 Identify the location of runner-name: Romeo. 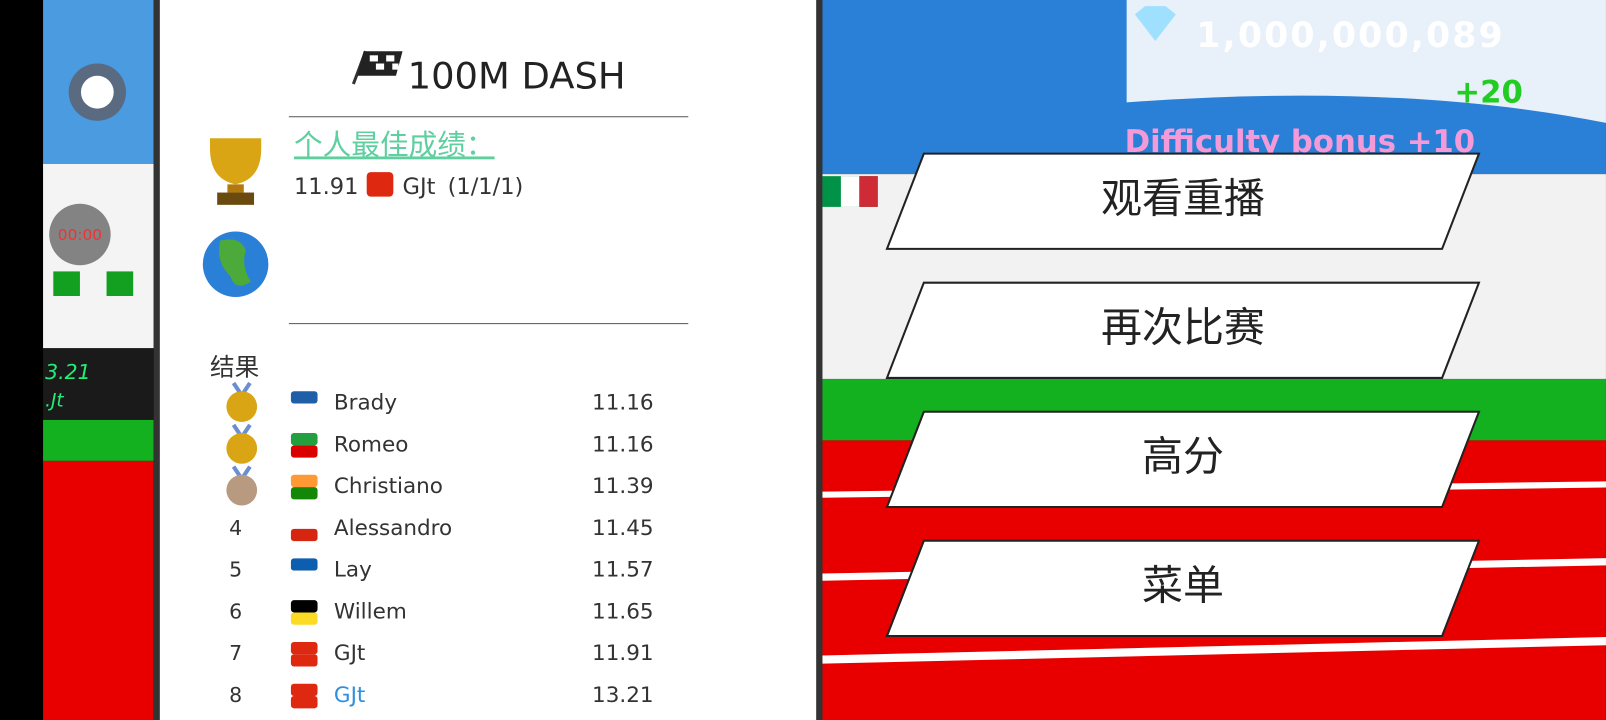
(371, 444).